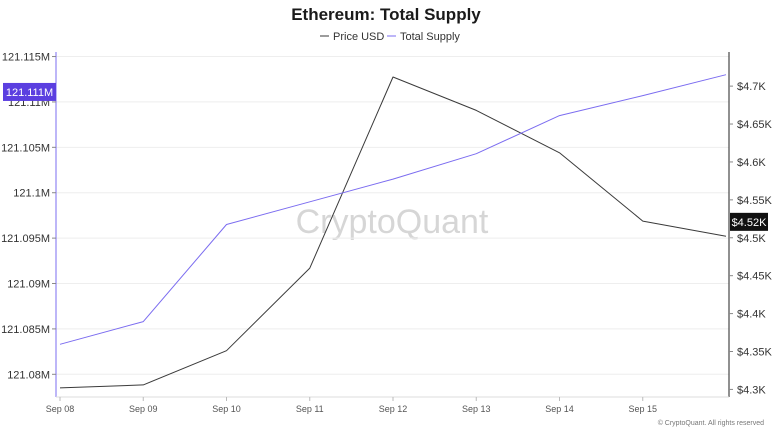 The height and width of the screenshot is (431, 776). Describe the element at coordinates (755, 277) in the screenshot. I see `y-right-tick-label: $4.45K` at that location.